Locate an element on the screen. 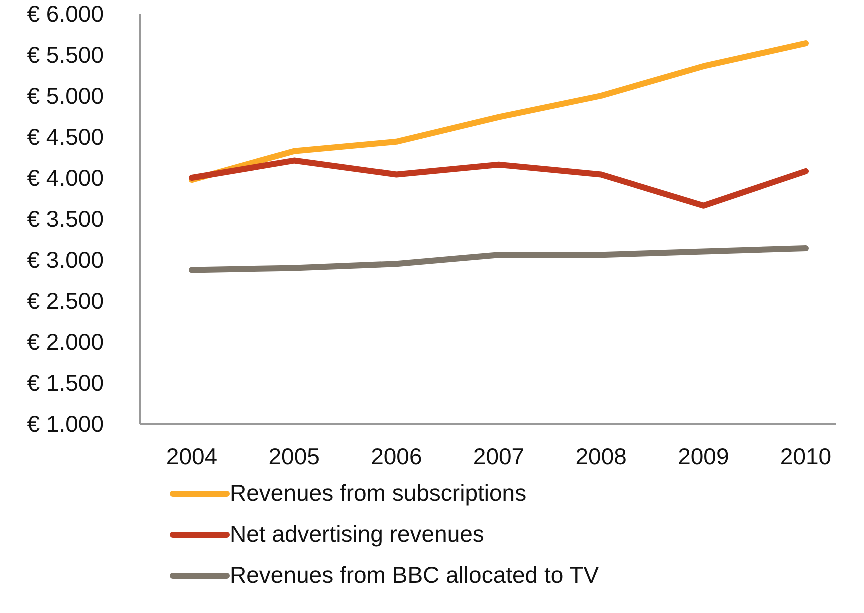 The height and width of the screenshot is (613, 864). y-tick-label: € 1.000 is located at coordinates (65, 424).